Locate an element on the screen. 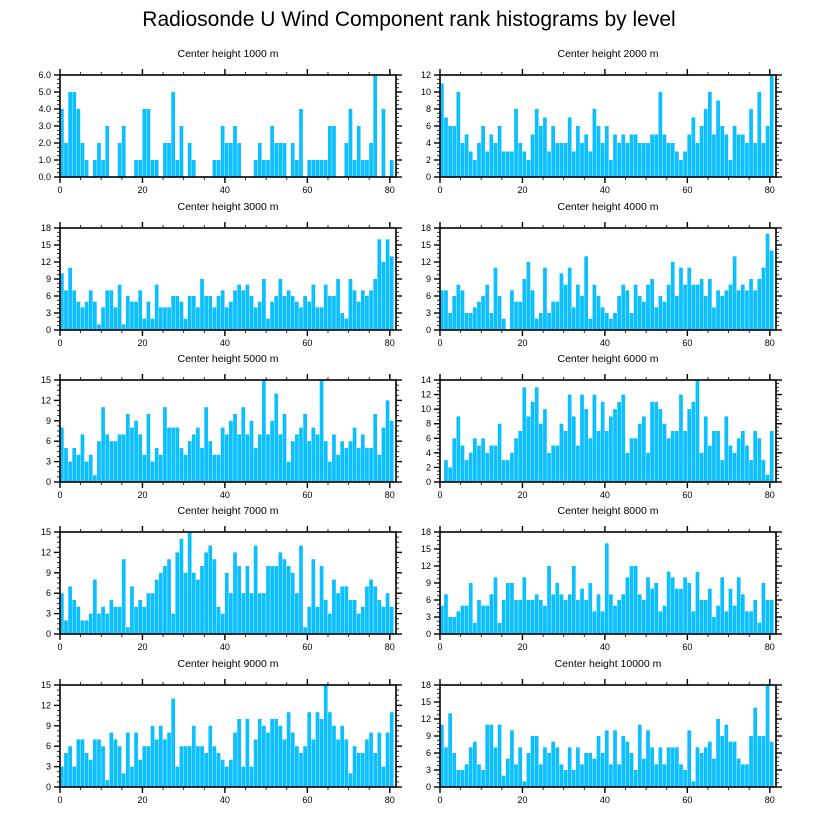 This screenshot has width=818, height=824. x-tick-label: 20 is located at coordinates (522, 190).